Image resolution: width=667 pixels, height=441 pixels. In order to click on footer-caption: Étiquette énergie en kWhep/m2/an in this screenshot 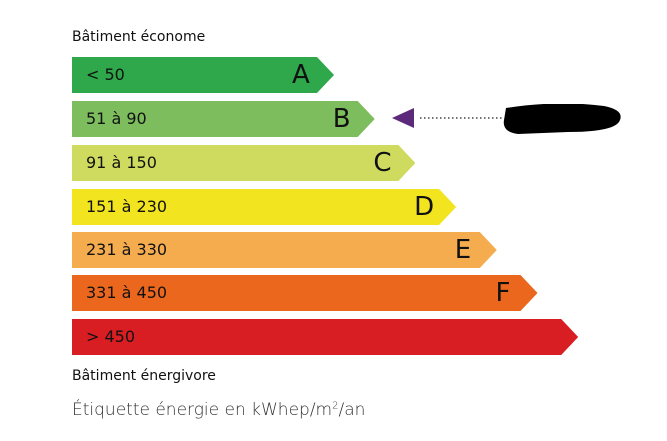, I will do `click(218, 410)`.